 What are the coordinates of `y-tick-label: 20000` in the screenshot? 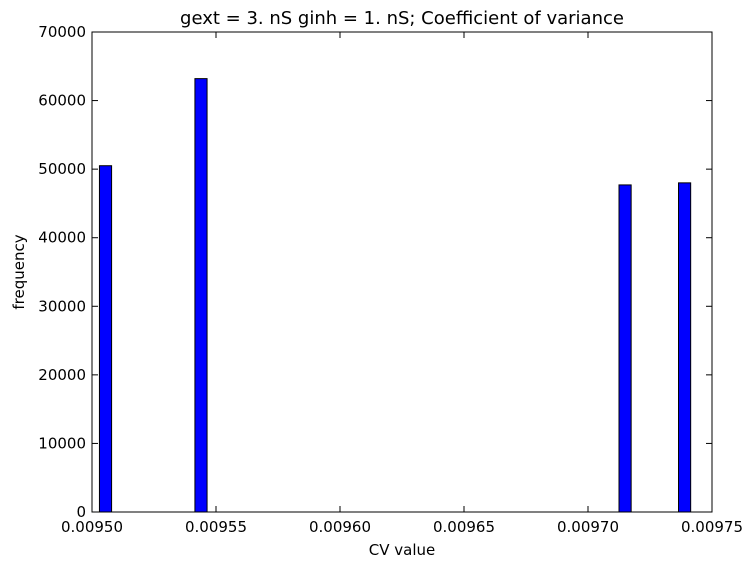 It's located at (62, 375).